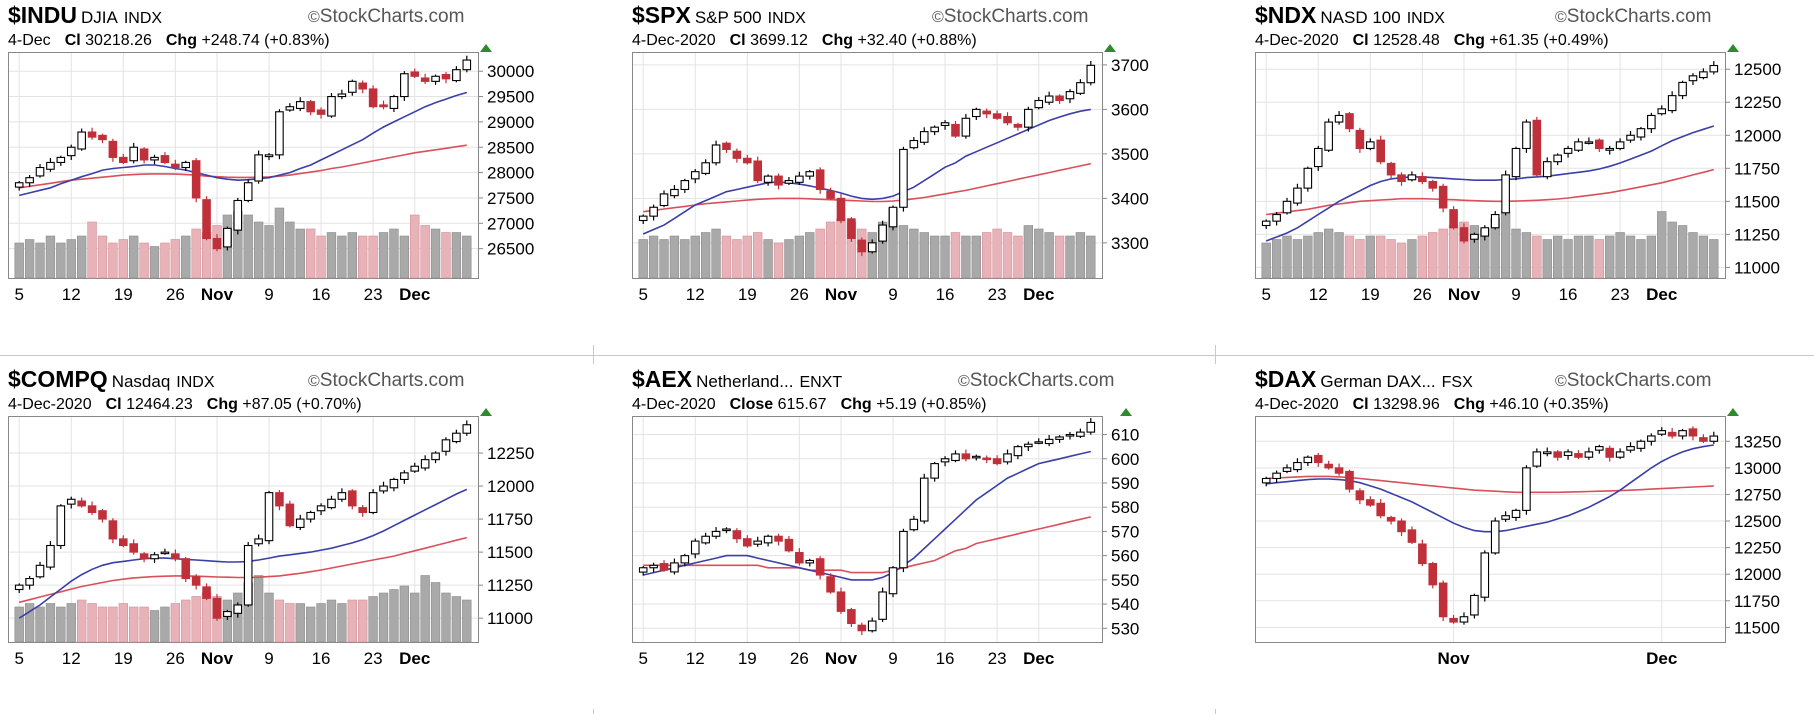 This screenshot has height=714, width=1814. Describe the element at coordinates (1350, 15) in the screenshot. I see `chart-title: $NDX NASD 100 INDX` at that location.